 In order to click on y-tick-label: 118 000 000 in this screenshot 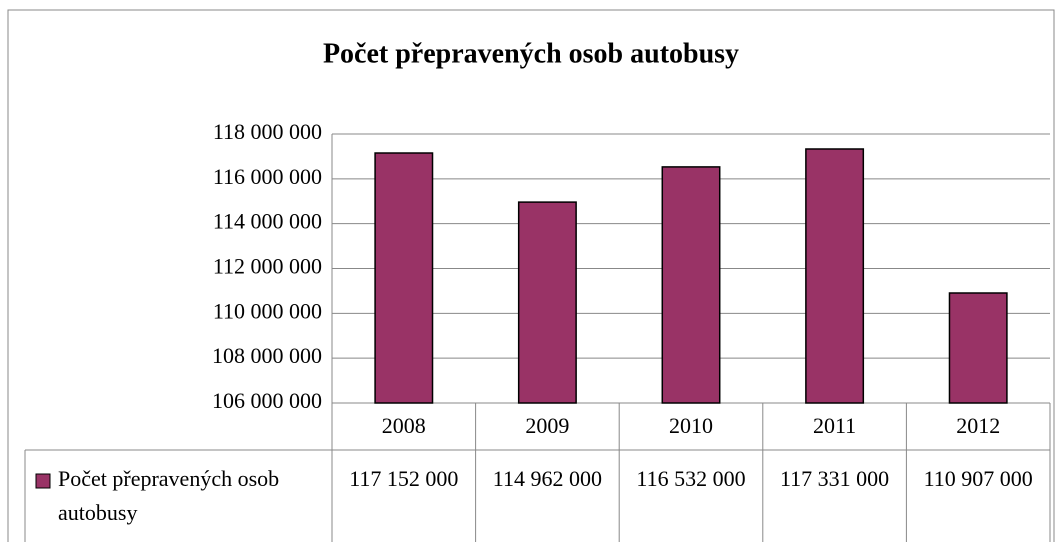, I will do `click(267, 131)`.